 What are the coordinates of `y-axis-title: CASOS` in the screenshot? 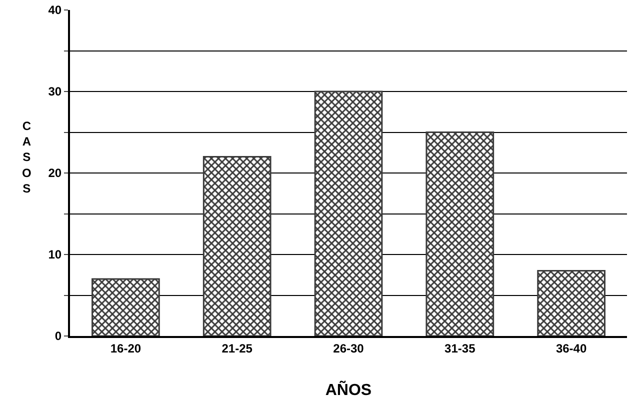 It's located at (27, 157).